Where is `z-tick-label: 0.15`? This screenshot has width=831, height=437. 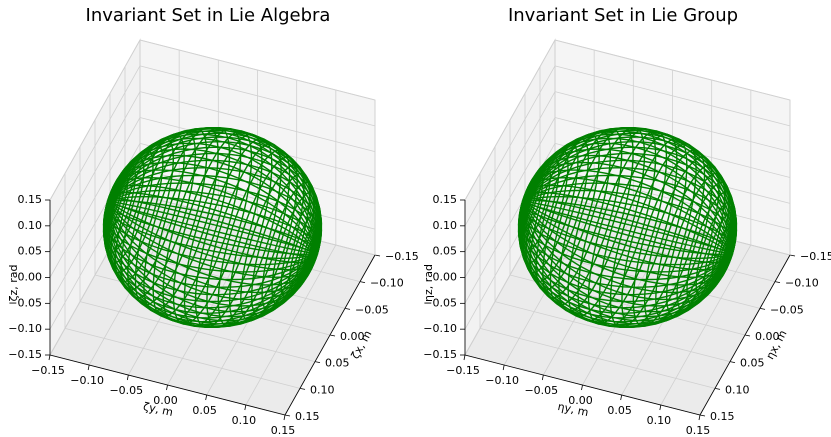 z-tick-label: 0.15 is located at coordinates (445, 199).